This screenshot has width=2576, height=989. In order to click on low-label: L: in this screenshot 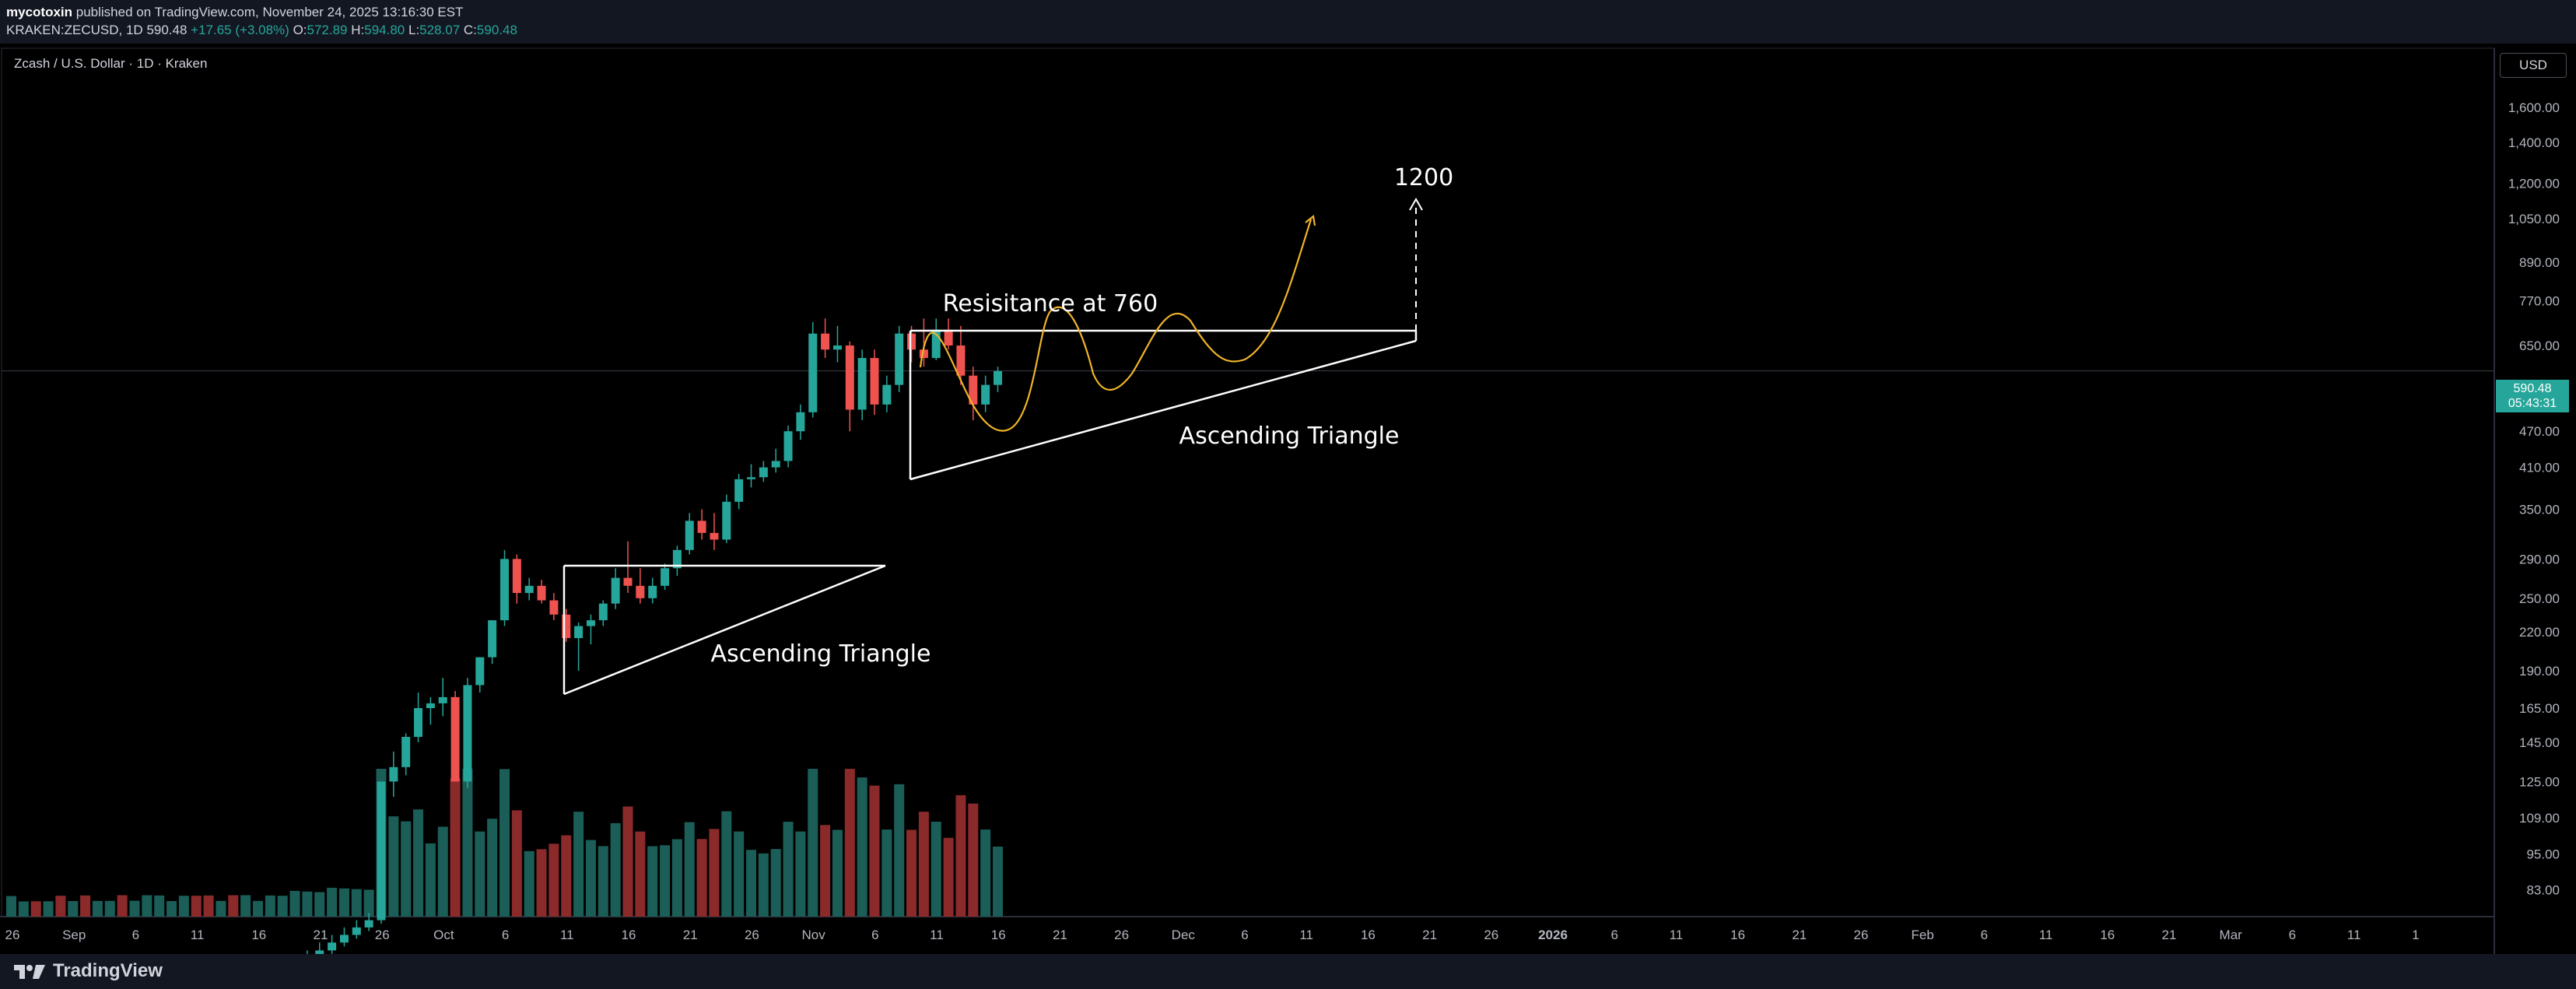, I will do `click(414, 30)`.